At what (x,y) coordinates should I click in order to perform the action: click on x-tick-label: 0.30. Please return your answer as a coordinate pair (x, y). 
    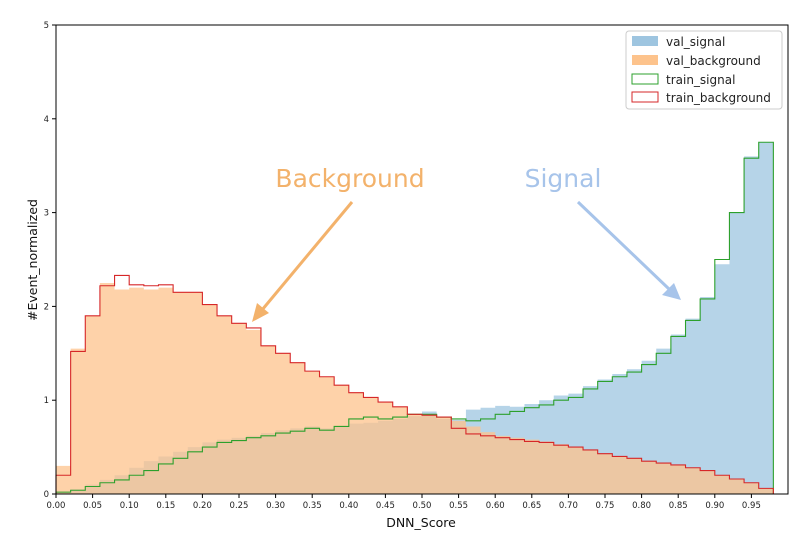
    Looking at the image, I should click on (275, 506).